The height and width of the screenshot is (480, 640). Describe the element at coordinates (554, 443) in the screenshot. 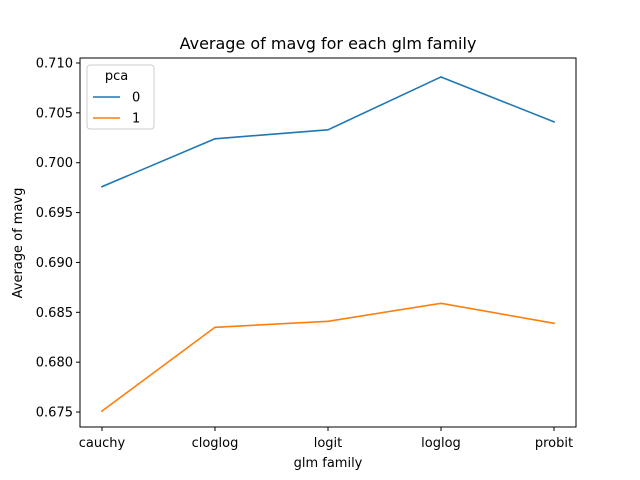

I see `x-tick-label: probit` at that location.